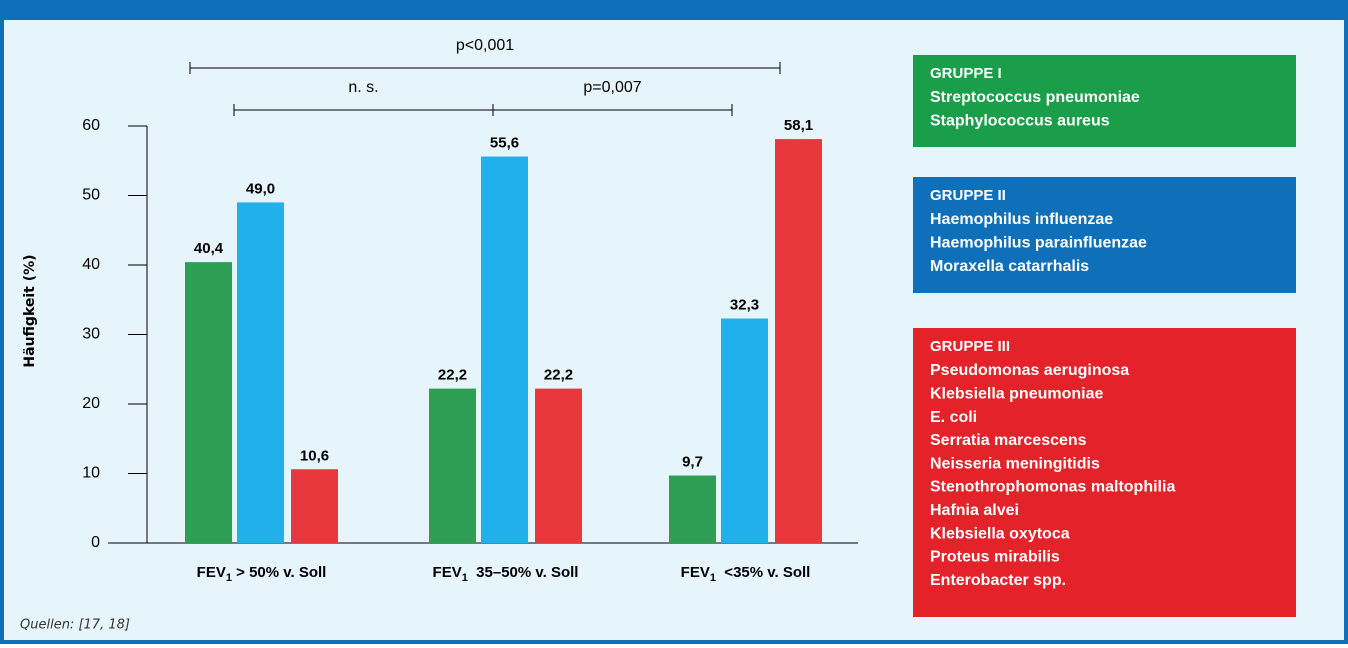  What do you see at coordinates (95, 542) in the screenshot?
I see `y-tick-label: 0` at bounding box center [95, 542].